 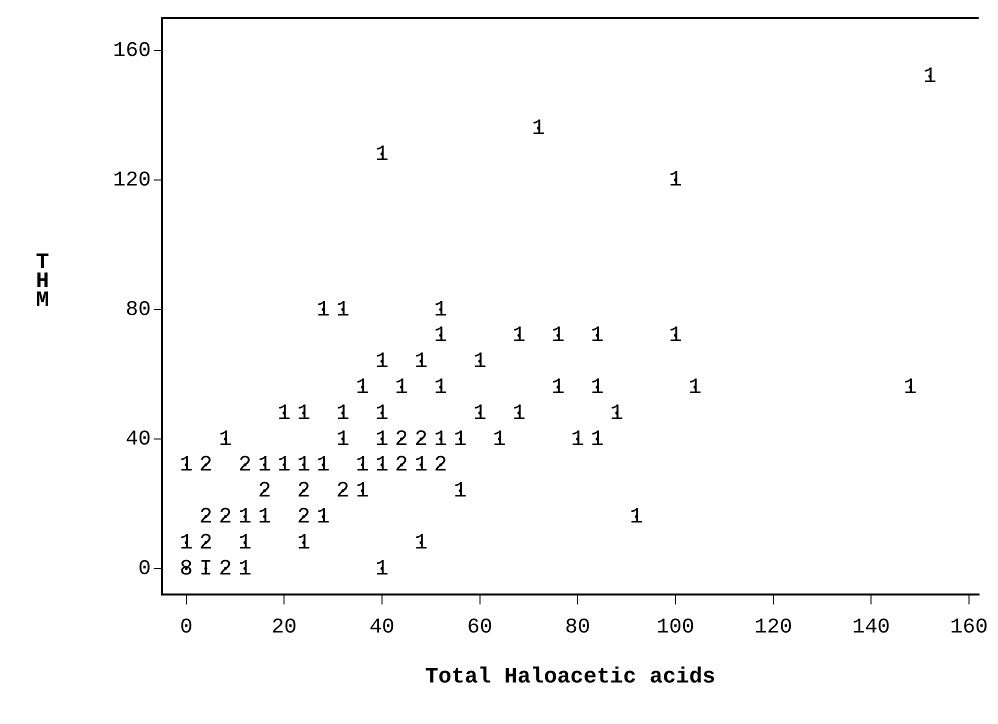 What do you see at coordinates (186, 628) in the screenshot?
I see `x-tick-label: 0` at bounding box center [186, 628].